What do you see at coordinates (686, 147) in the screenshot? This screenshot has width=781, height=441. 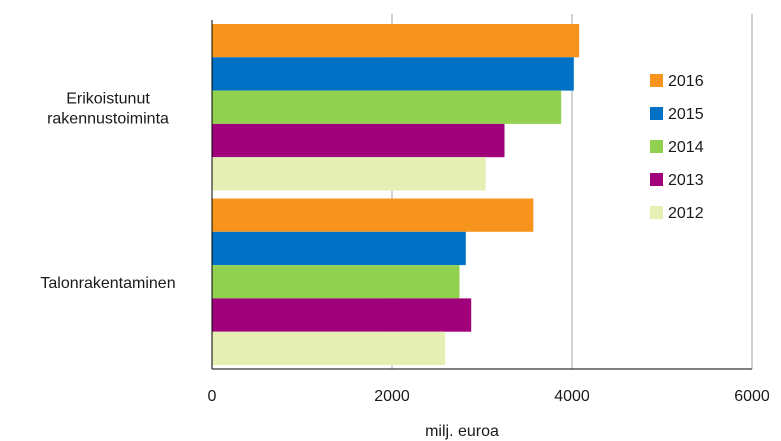 I see `legend-label: 2014` at bounding box center [686, 147].